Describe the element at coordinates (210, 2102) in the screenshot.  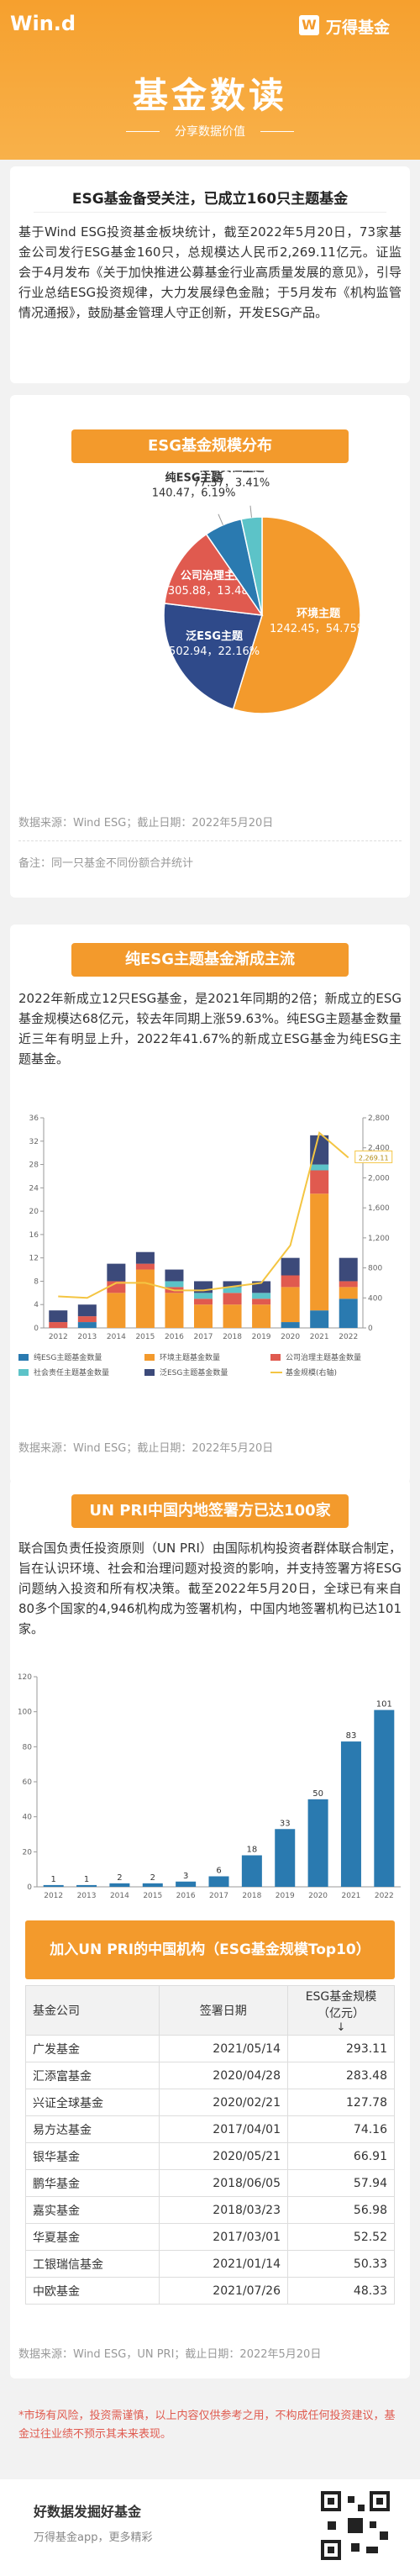
I see `table-row: 兴证全球基金 2020/02/21 127.78` at that location.